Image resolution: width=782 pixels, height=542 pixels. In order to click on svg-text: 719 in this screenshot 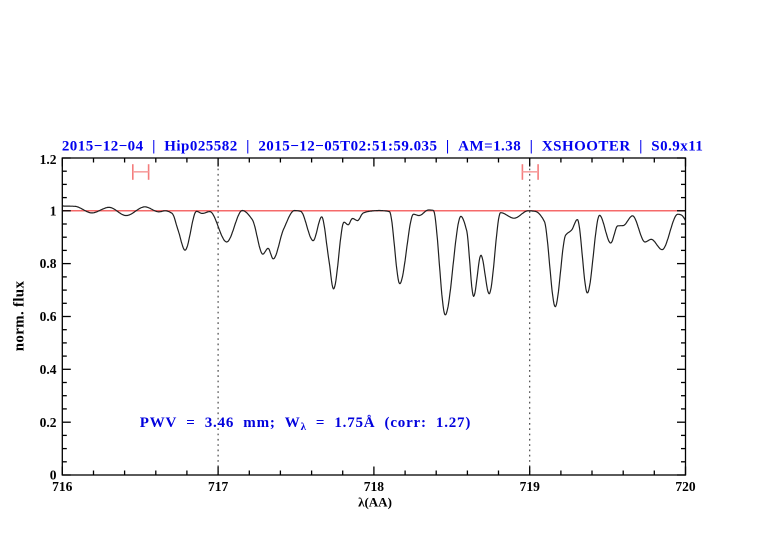, I will do `click(530, 486)`.